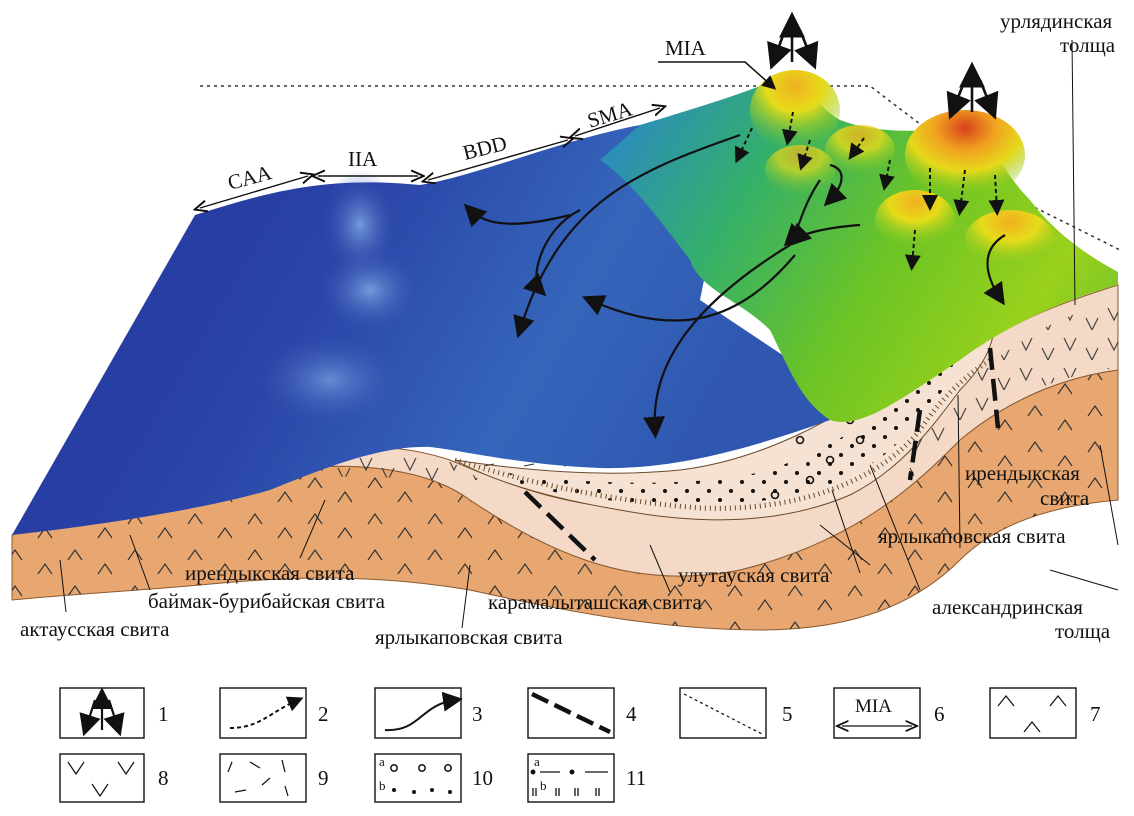  I want to click on legend-item-7: 7, so click(1045, 713).